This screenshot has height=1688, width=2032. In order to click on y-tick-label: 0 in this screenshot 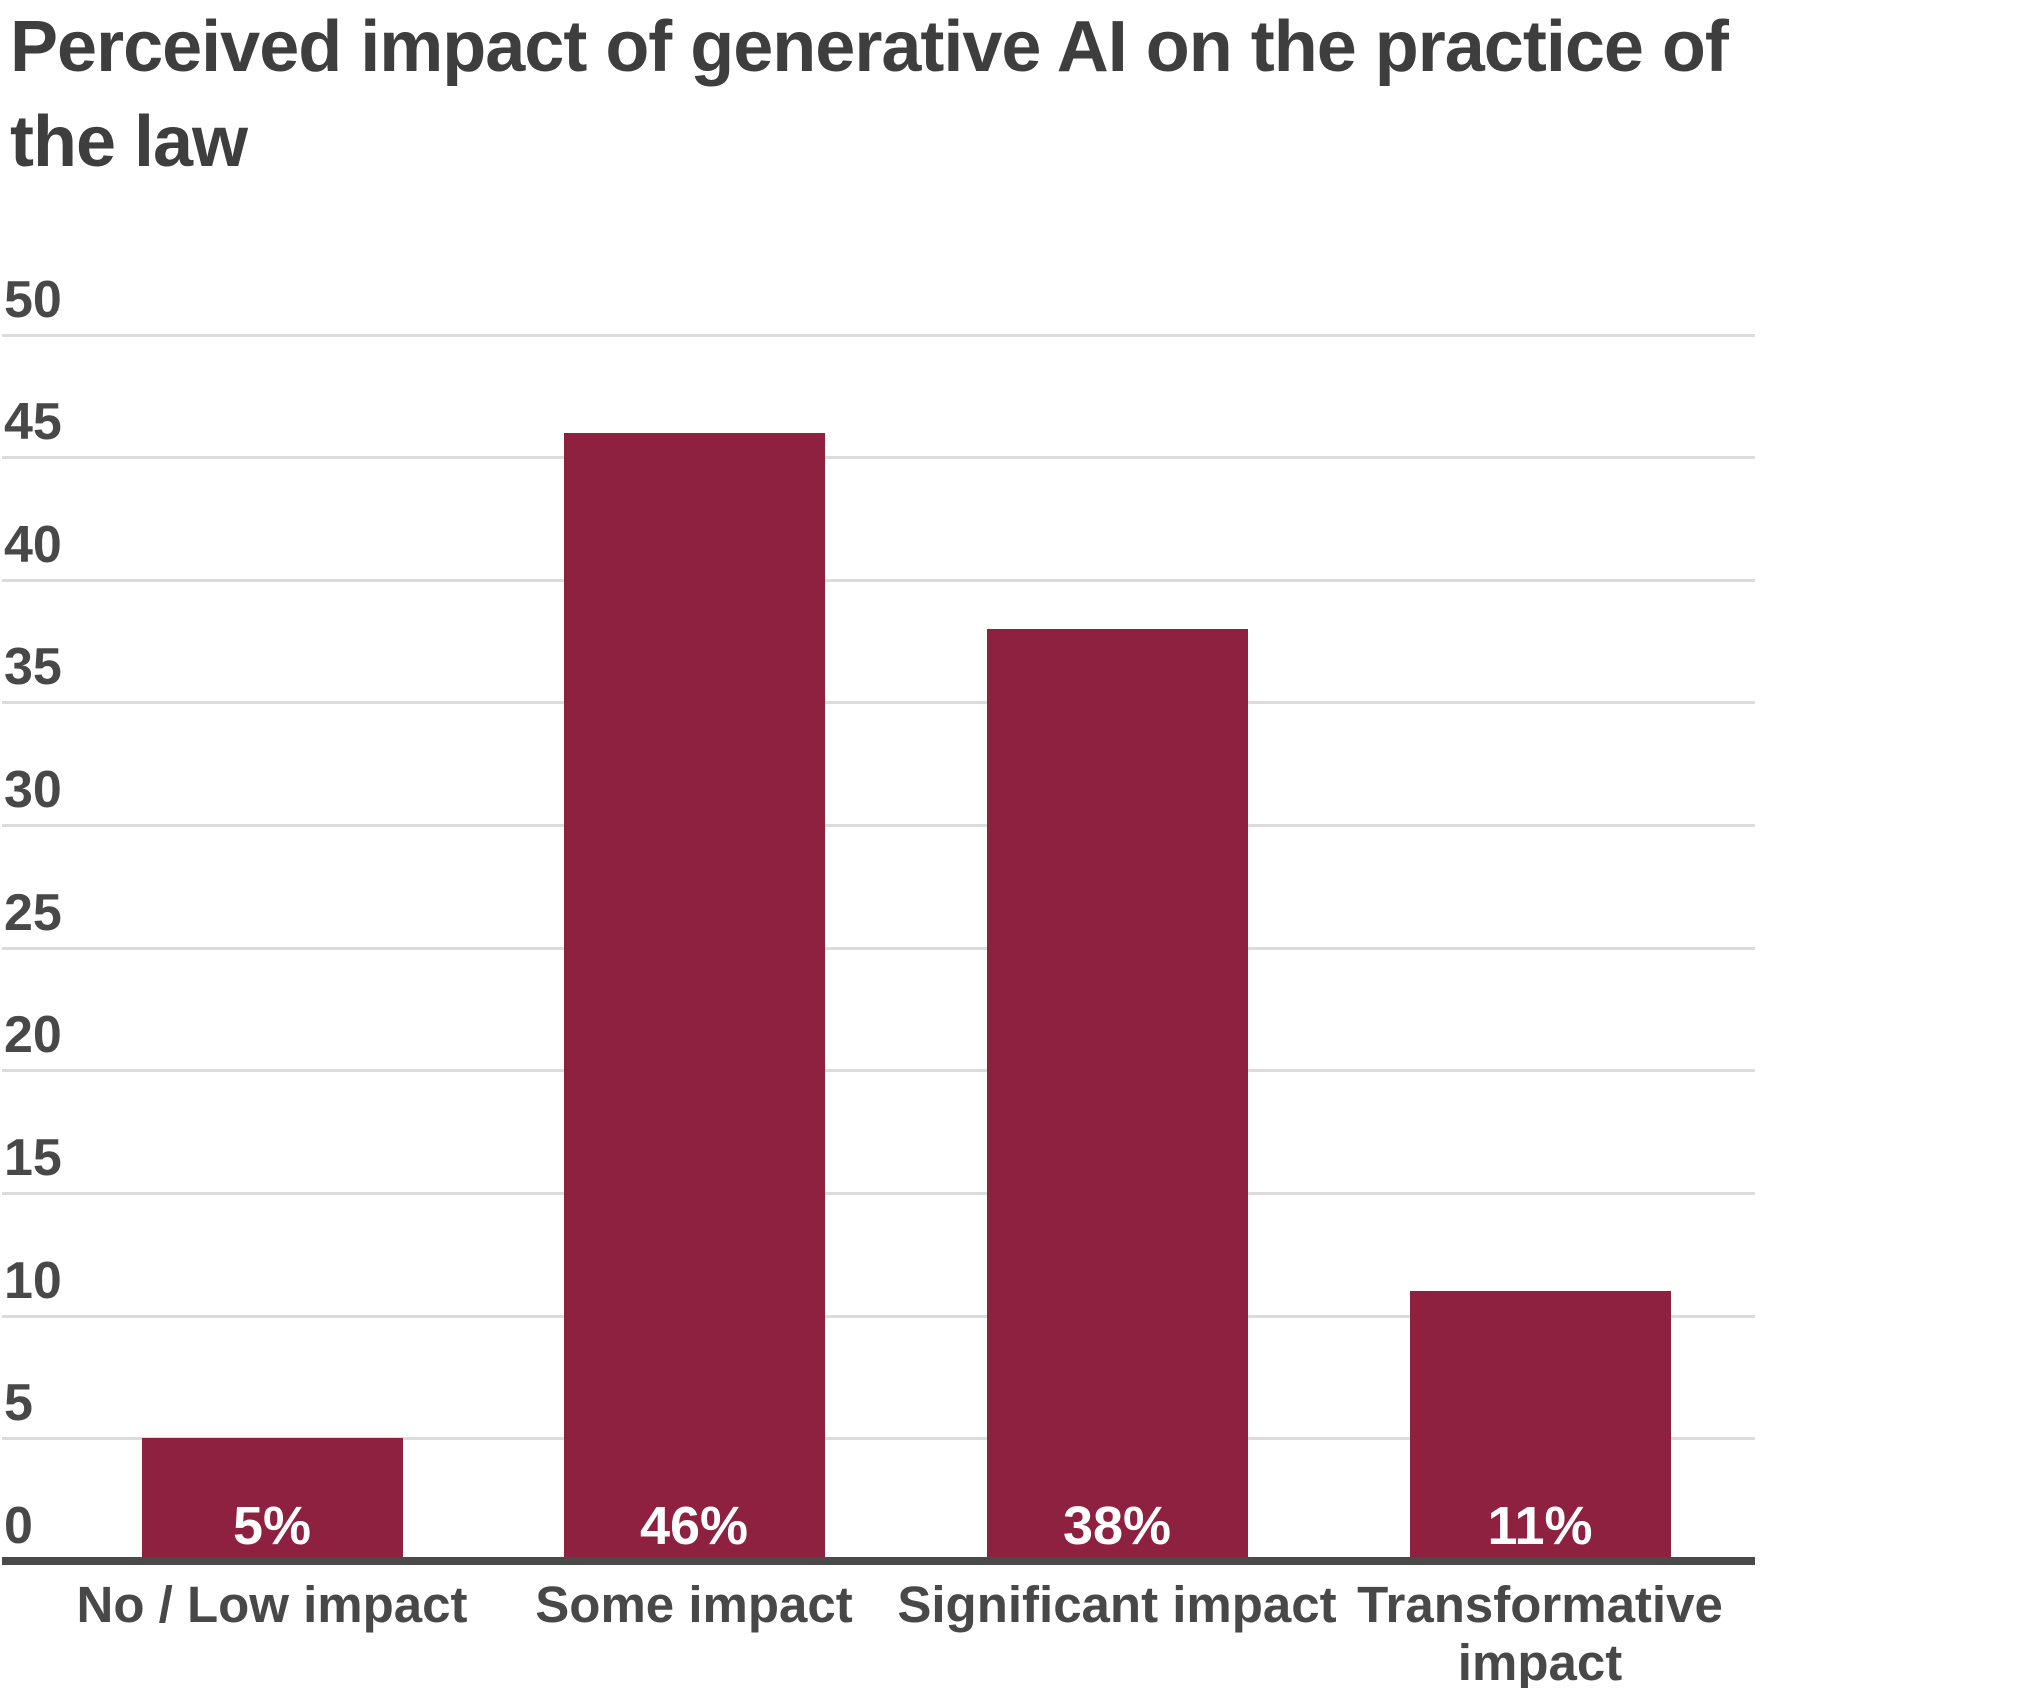, I will do `click(18, 1526)`.